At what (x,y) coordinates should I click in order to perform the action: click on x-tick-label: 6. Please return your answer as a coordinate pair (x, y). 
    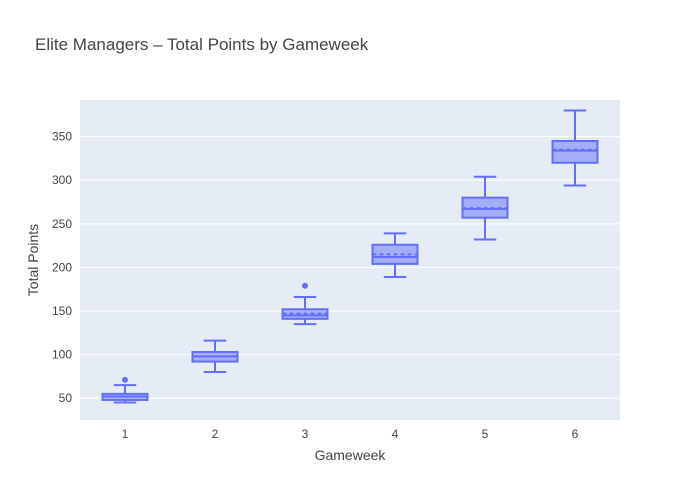
    Looking at the image, I should click on (575, 434).